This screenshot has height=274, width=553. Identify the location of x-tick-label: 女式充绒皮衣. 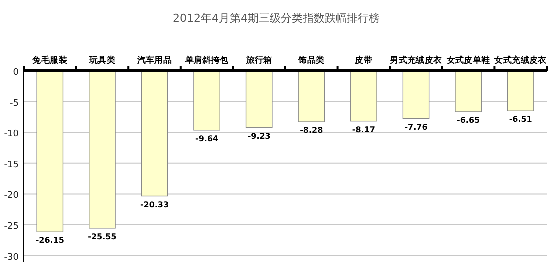
(521, 60).